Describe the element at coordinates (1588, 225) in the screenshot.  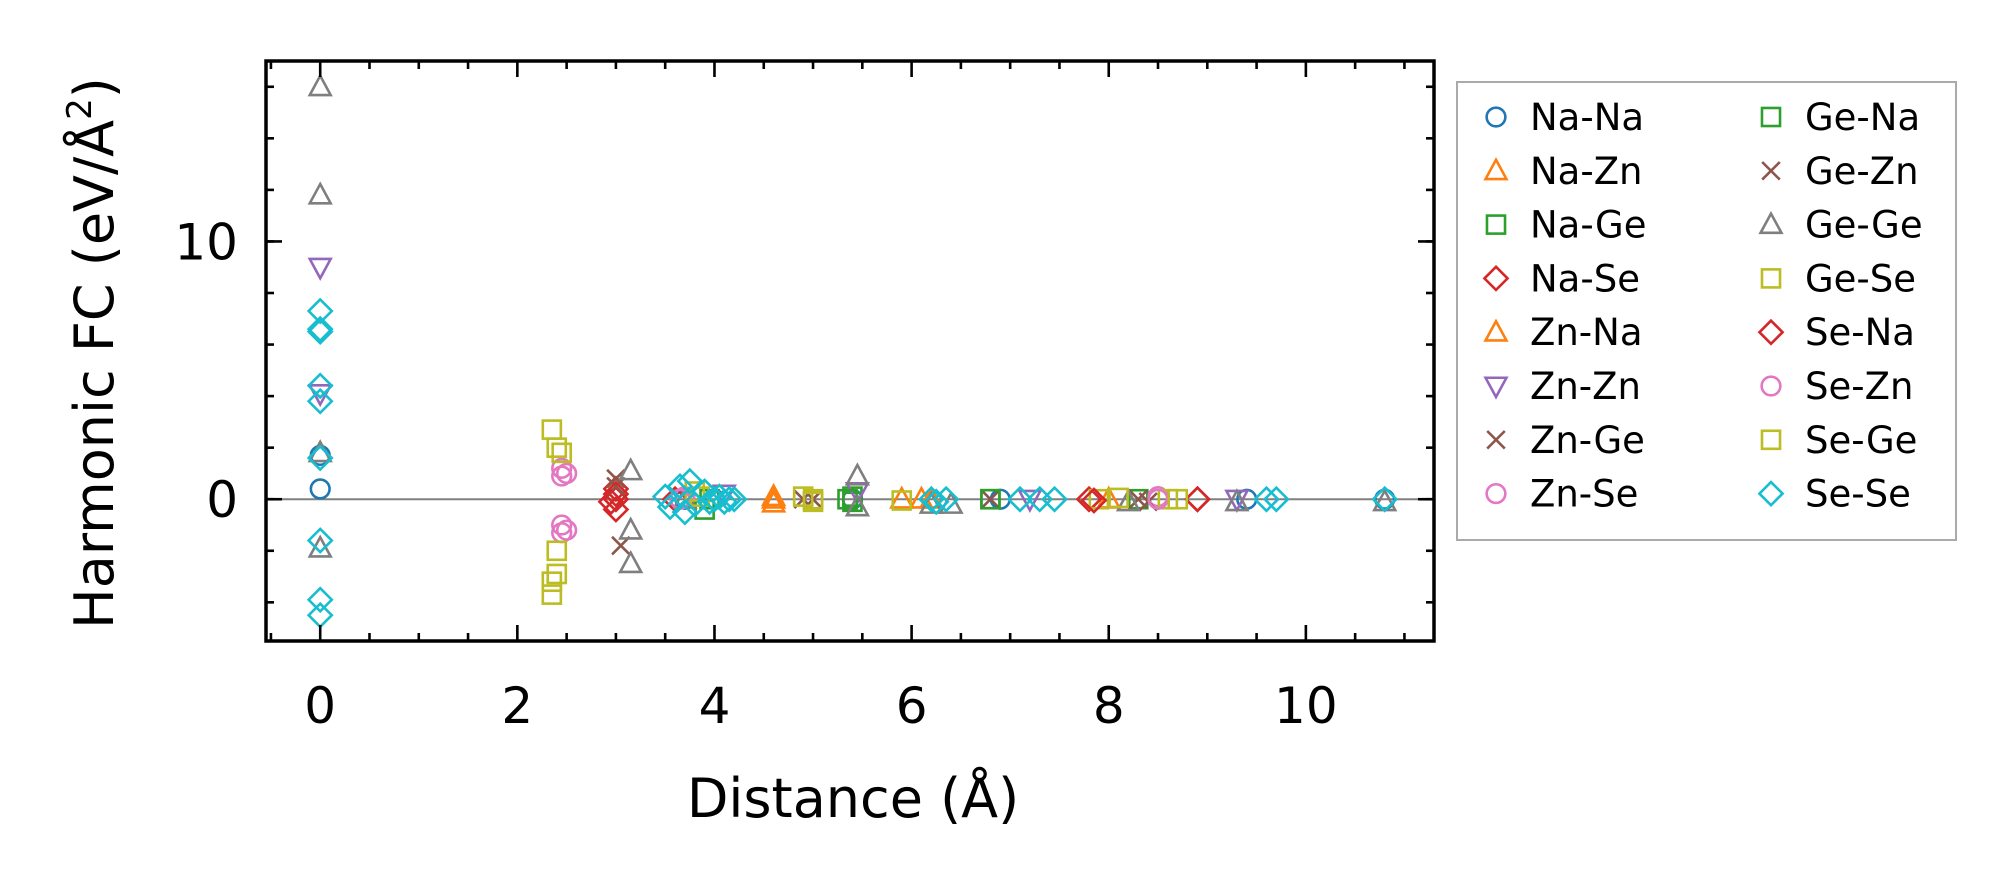
I see `legend-label: Na-Ge` at that location.